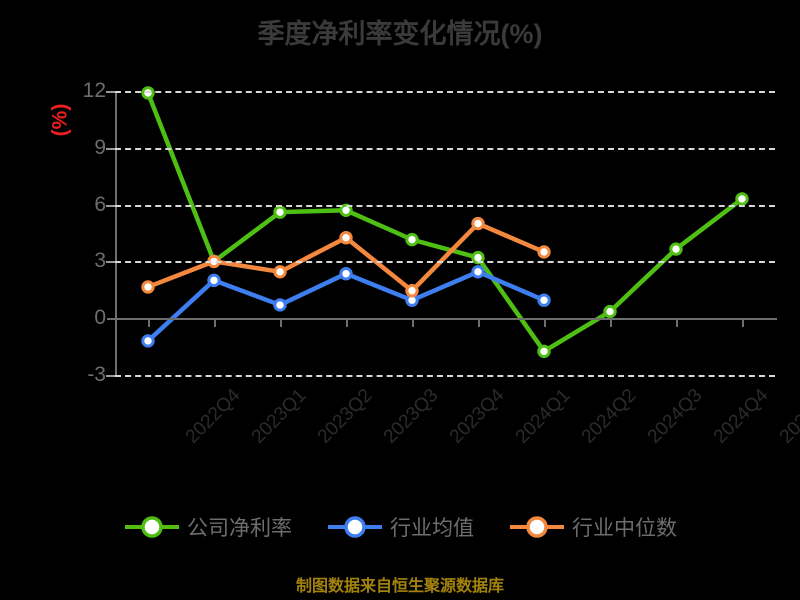 This screenshot has width=800, height=600. I want to click on legend-label: 行业中位数, so click(624, 528).